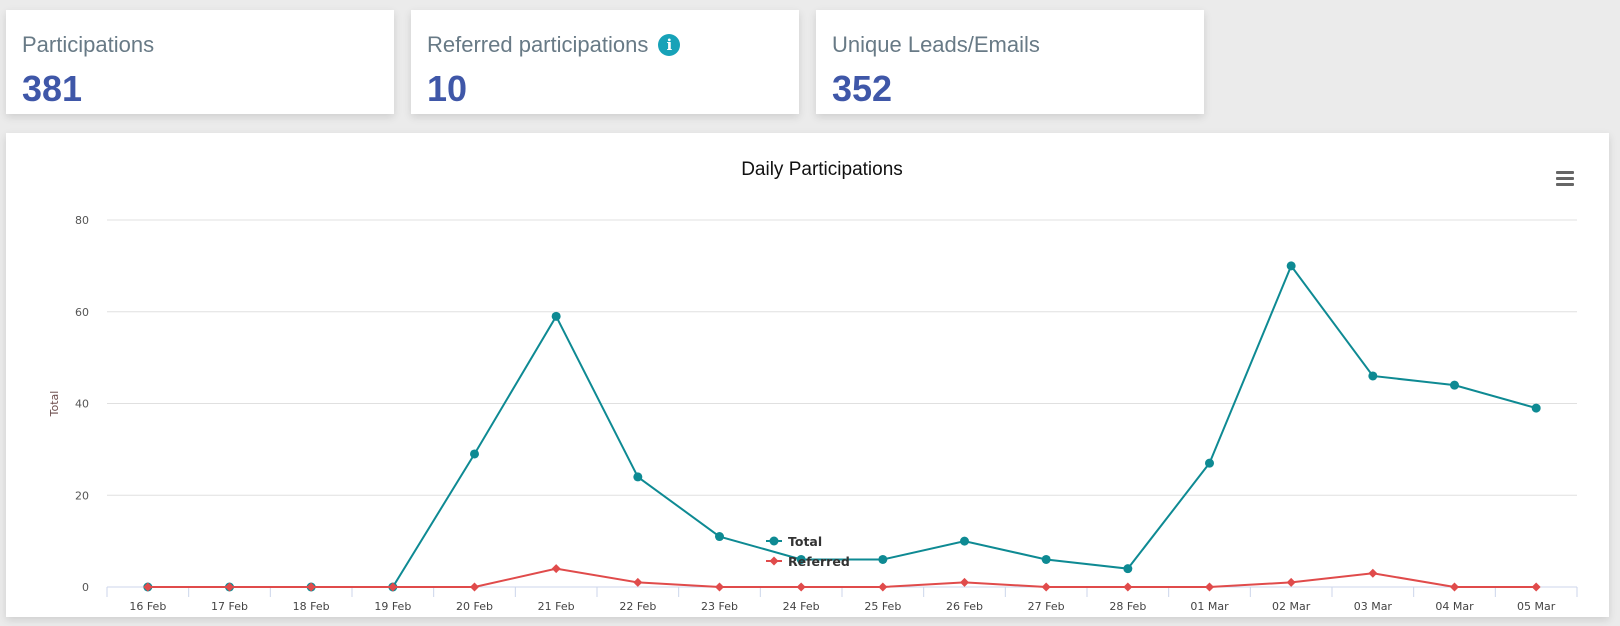 This screenshot has width=1620, height=626. I want to click on y-tick-label: 60, so click(82, 312).